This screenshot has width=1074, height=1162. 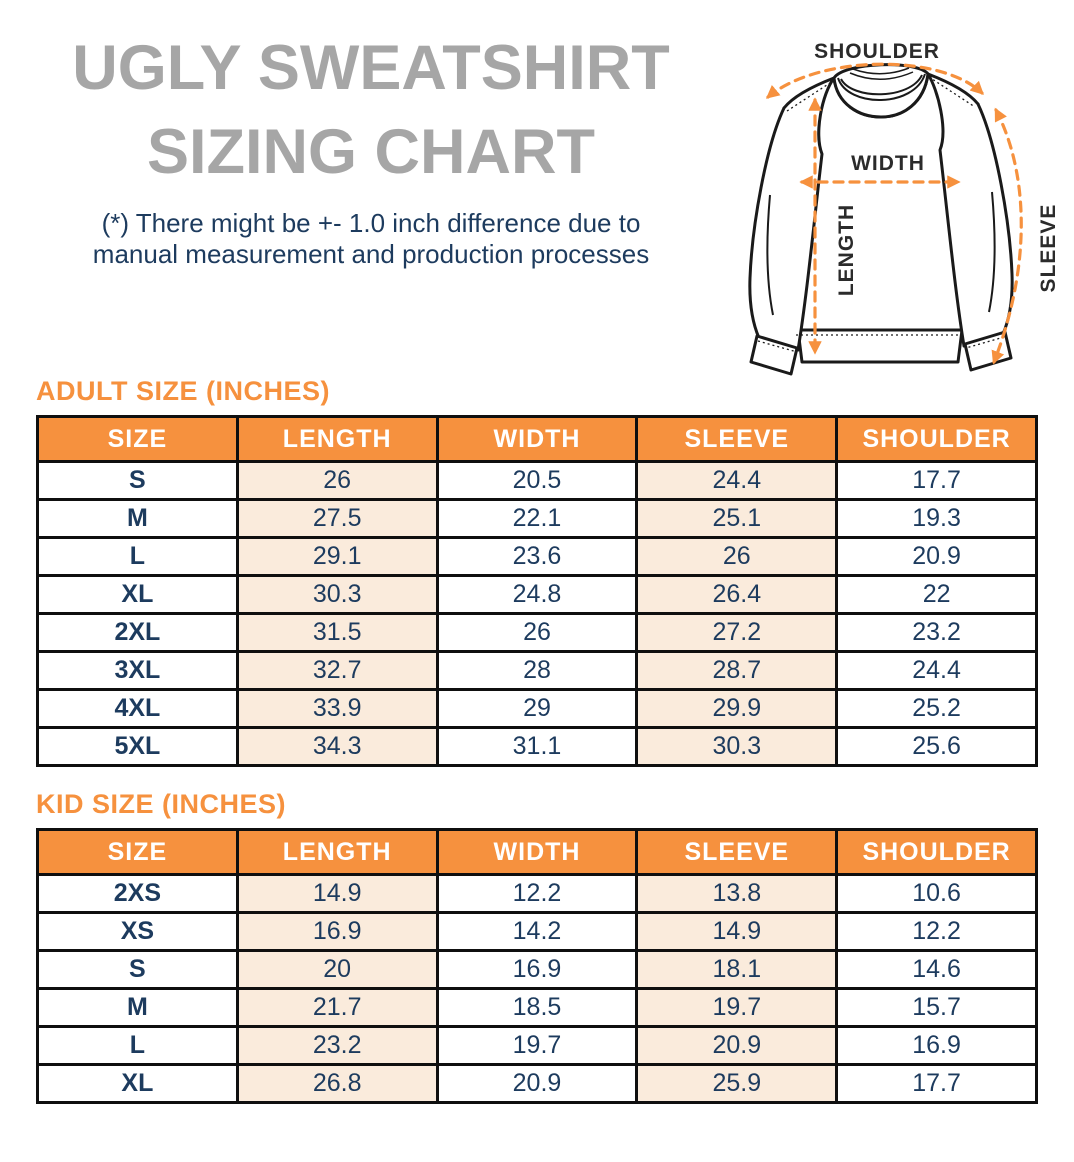 I want to click on table-row: 4XL 33.9 29 29.9 25.2, so click(x=537, y=708).